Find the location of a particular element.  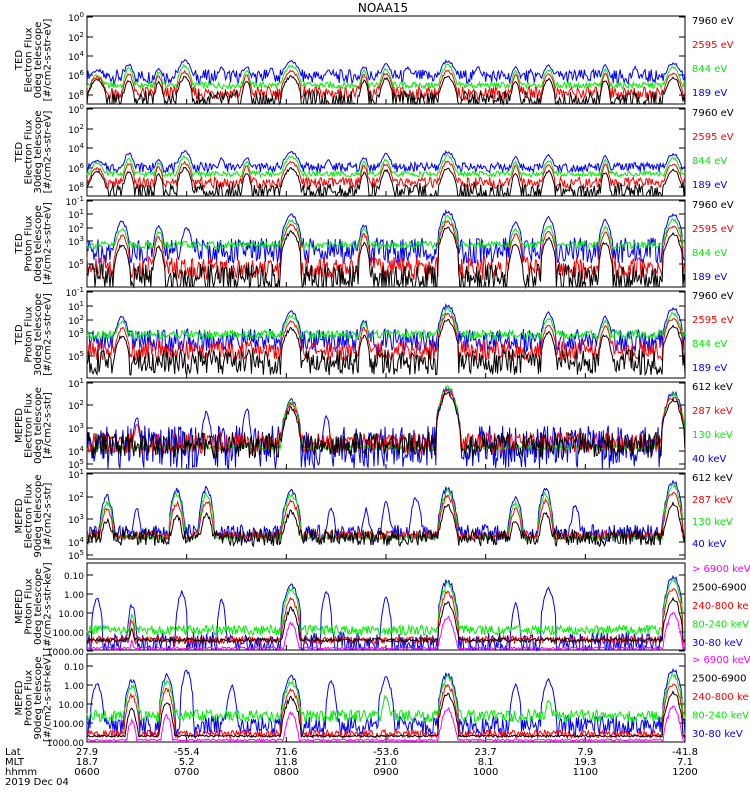

y-tick-label: 10⁶ is located at coordinates (76, 75).